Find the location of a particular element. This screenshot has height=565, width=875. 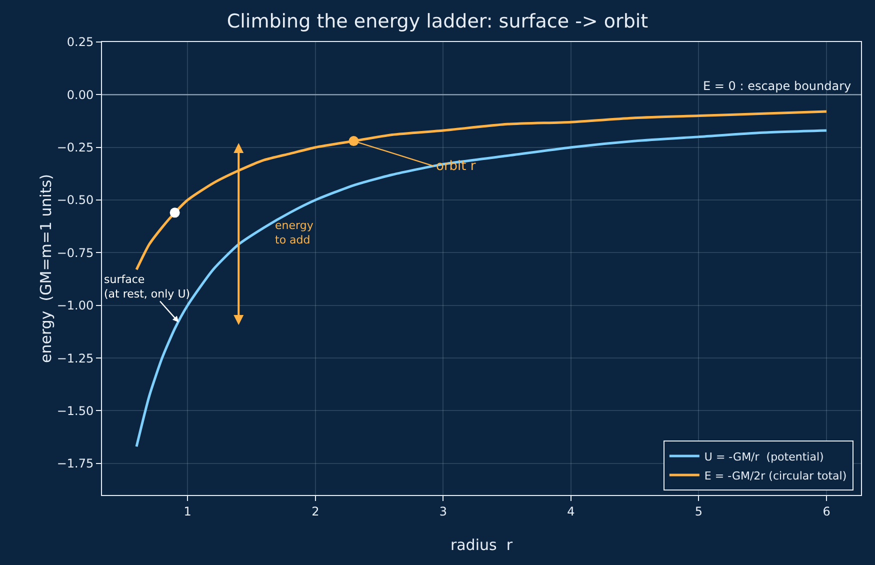

annotation: energy to add is located at coordinates (294, 232).